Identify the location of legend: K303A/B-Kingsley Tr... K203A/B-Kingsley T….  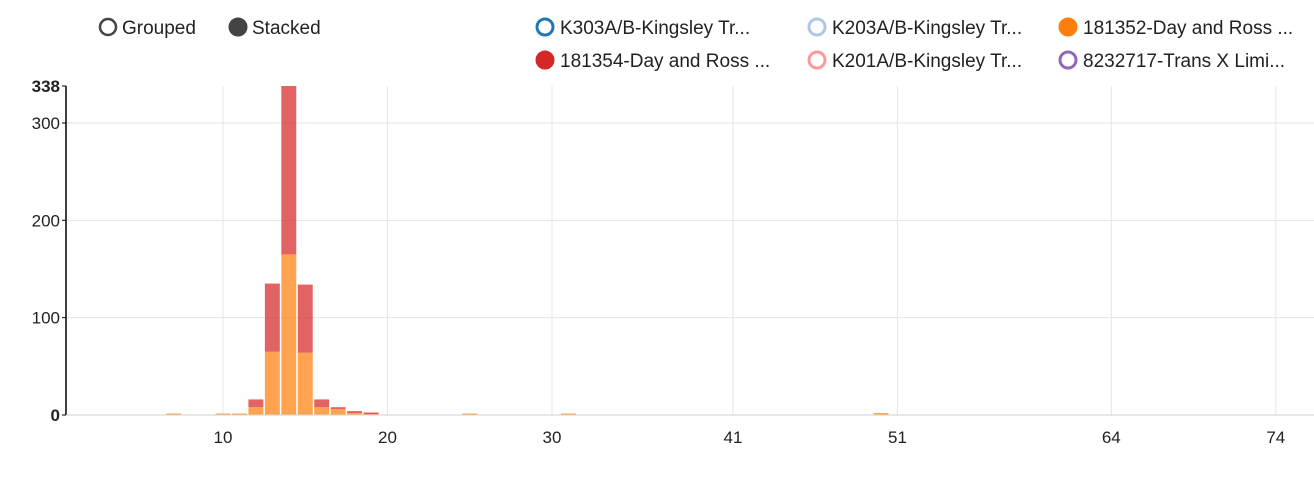
(914, 44).